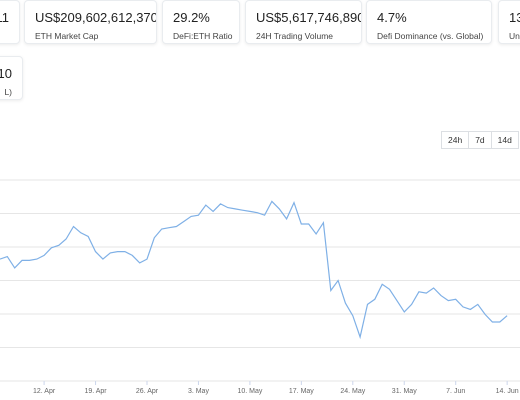 Image resolution: width=520 pixels, height=400 pixels. What do you see at coordinates (147, 391) in the screenshot?
I see `x-tick-label: 26. Apr` at bounding box center [147, 391].